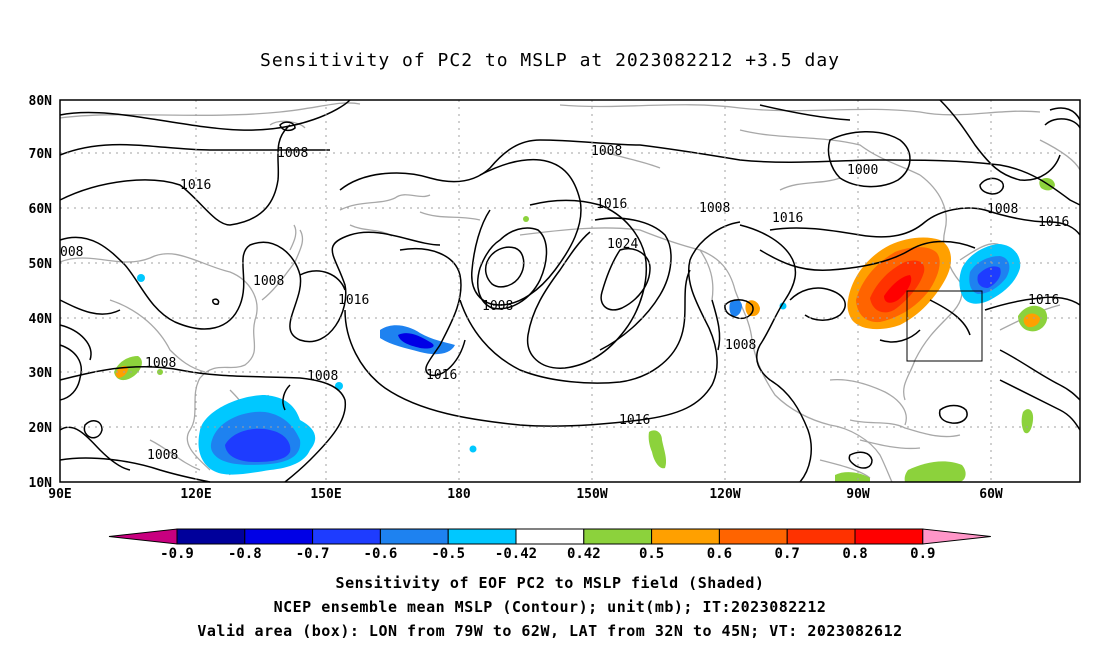 Image resolution: width=1100 pixels, height=650 pixels. I want to click on lon-label: 150E, so click(325, 494).